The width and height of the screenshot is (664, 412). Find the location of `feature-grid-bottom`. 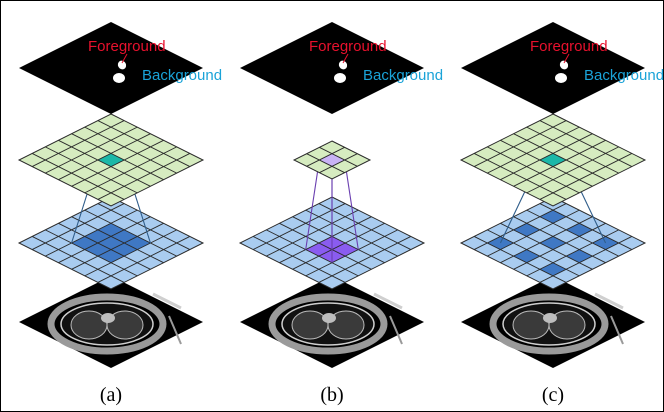

feature-grid-bottom is located at coordinates (111, 243).